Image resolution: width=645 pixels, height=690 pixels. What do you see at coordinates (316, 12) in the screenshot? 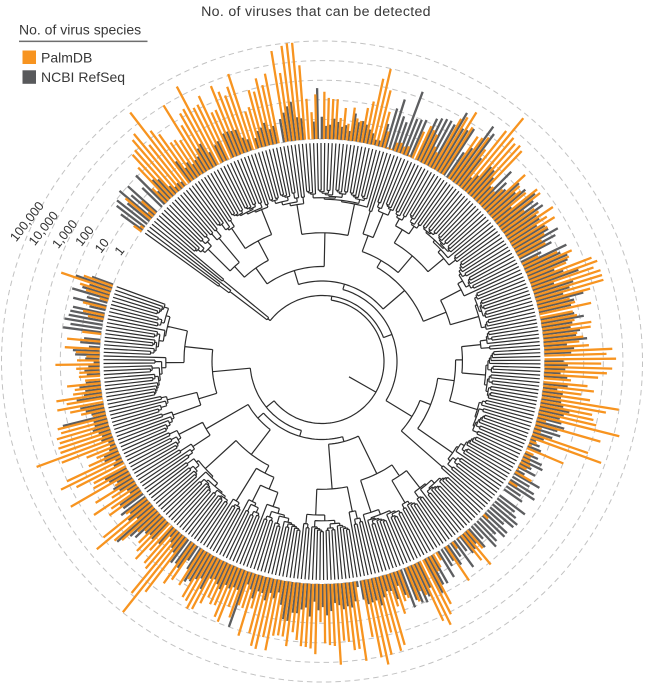
I see `svg-text:No. of viruses that can be det: No. of viruses that can be detected` at bounding box center [316, 12].